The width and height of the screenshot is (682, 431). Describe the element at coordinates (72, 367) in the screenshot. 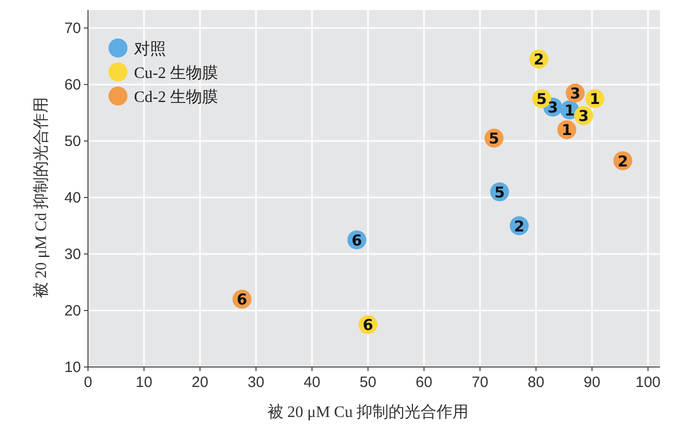

I see `y-tick-label: 10` at that location.